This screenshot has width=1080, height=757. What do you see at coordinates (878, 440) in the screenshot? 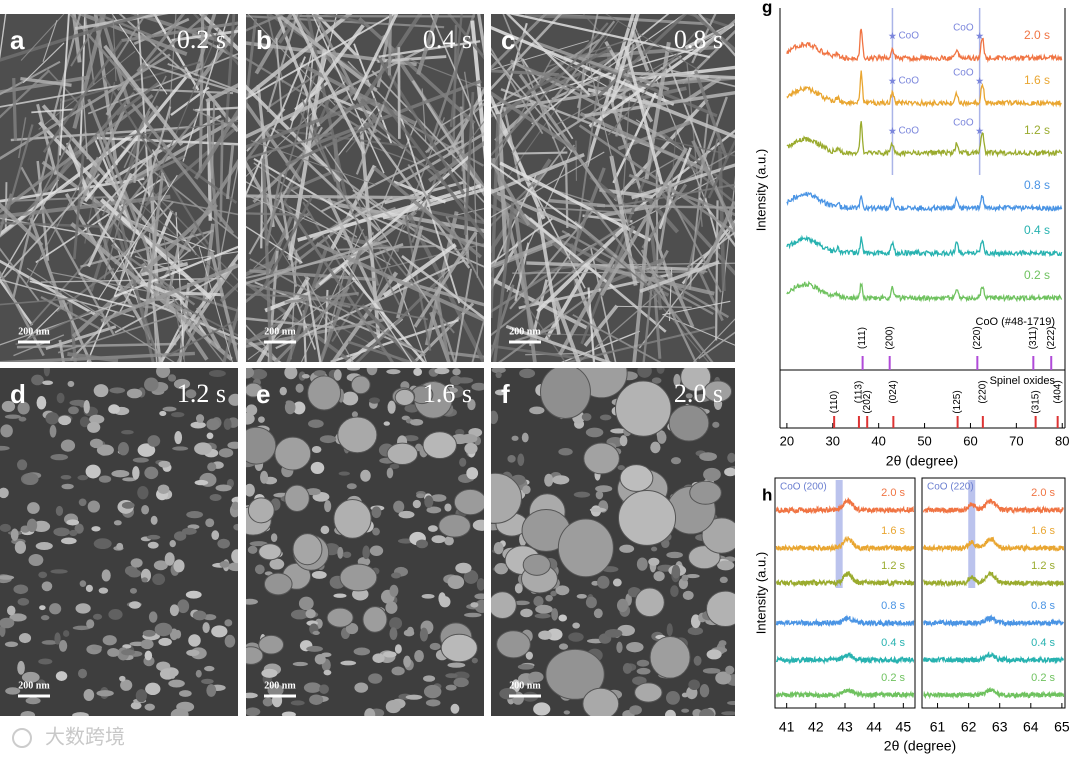
I see `x-tick-label: 40` at bounding box center [878, 440].